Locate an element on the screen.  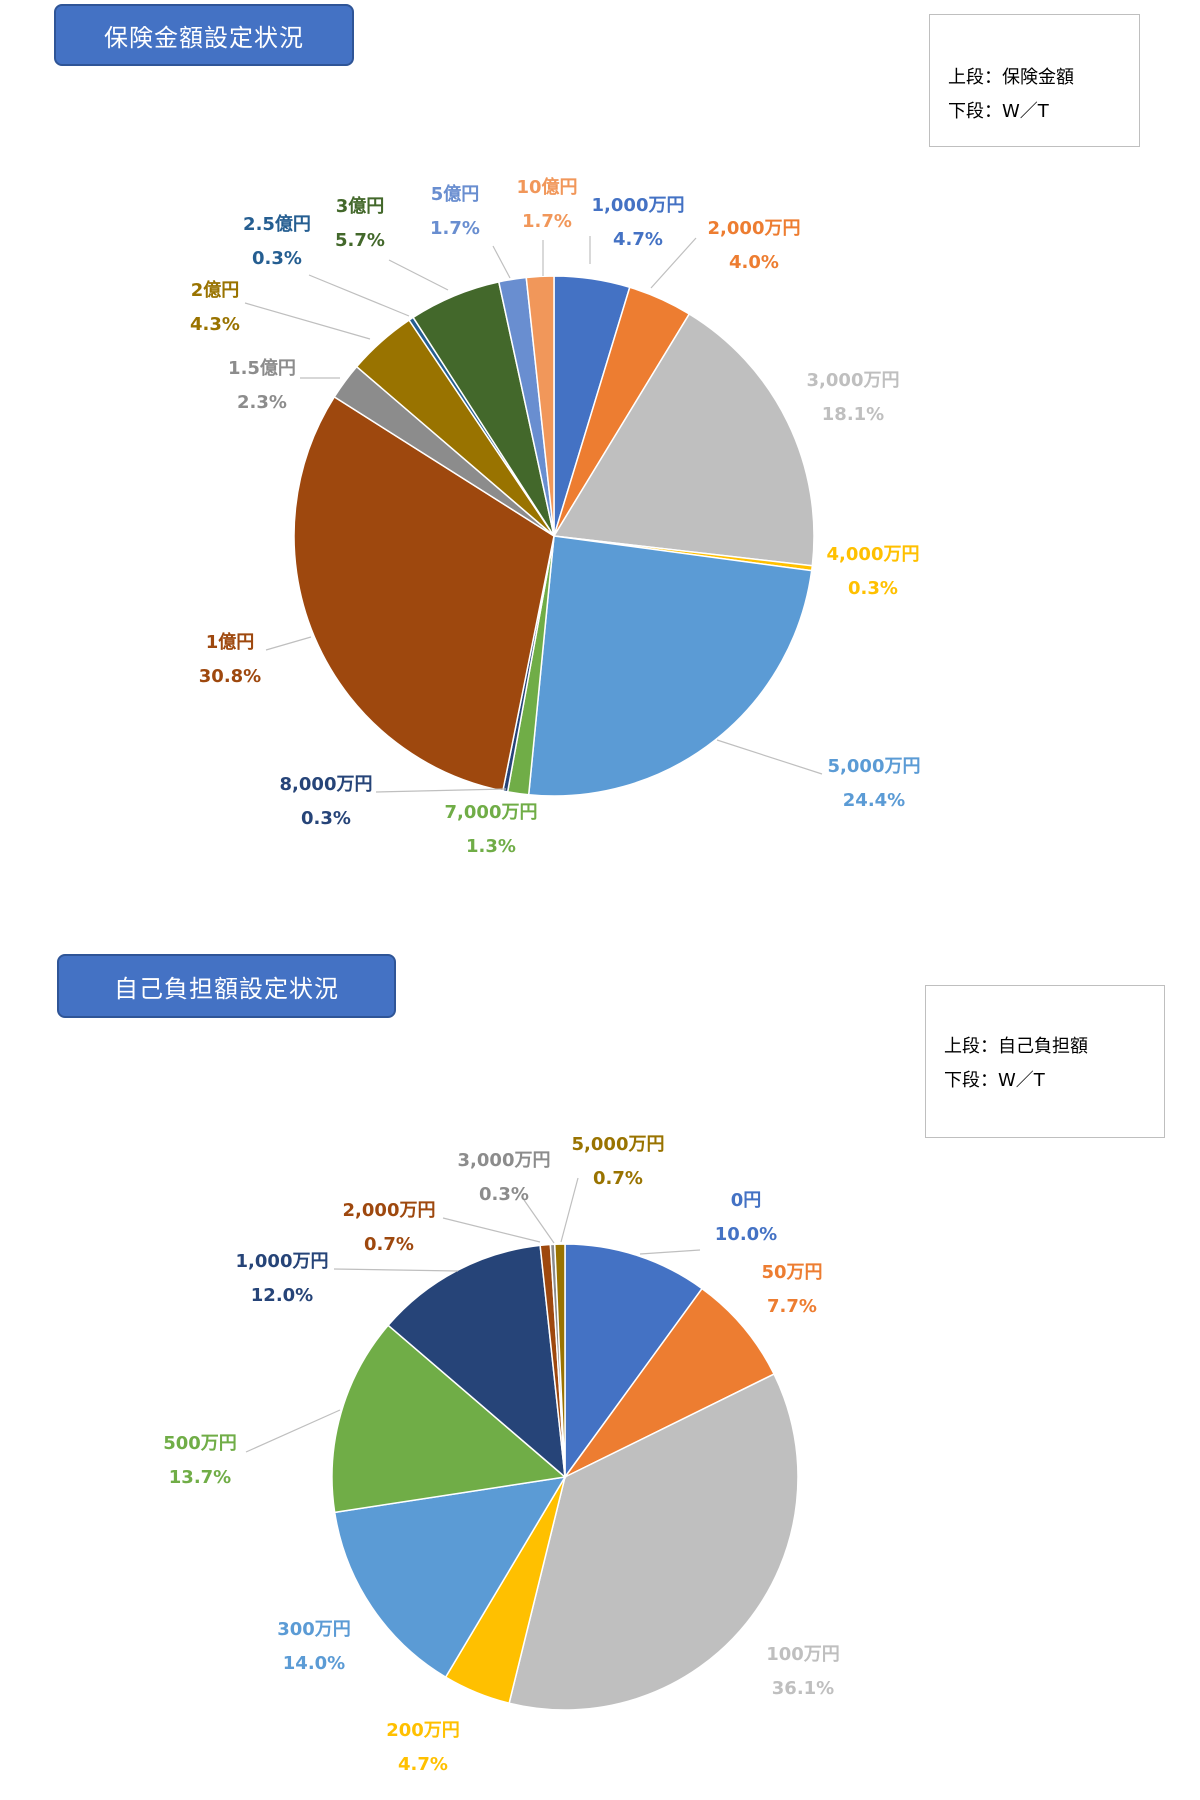
chart1-category-label-13: 10億円 is located at coordinates (546, 187).